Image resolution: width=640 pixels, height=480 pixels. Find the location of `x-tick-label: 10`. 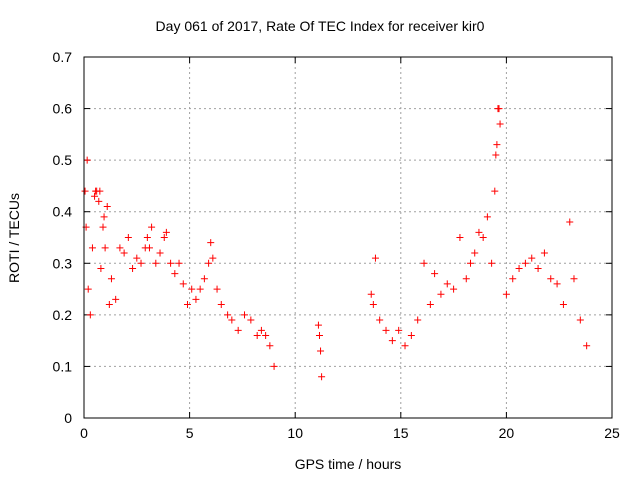

x-tick-label: 10 is located at coordinates (295, 433).